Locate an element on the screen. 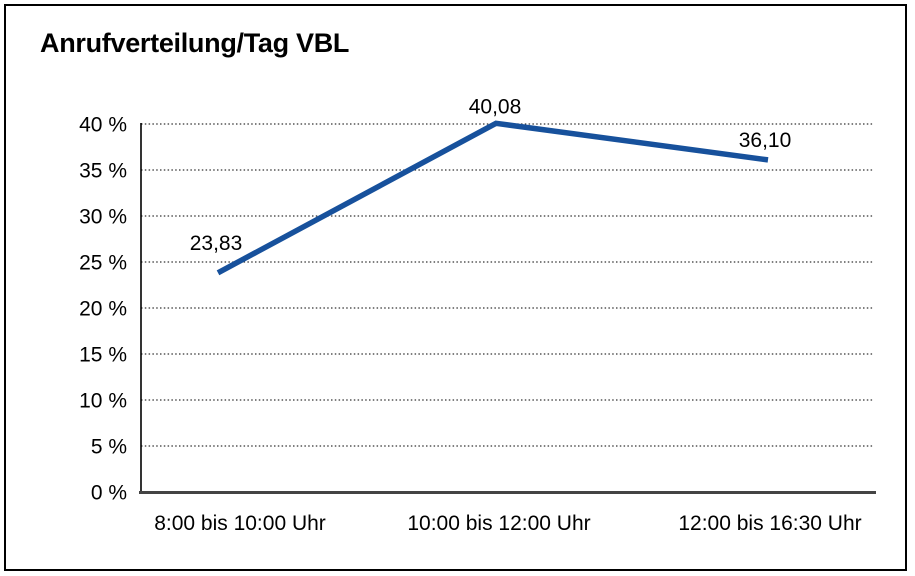  value-label: 40,08 is located at coordinates (495, 106).